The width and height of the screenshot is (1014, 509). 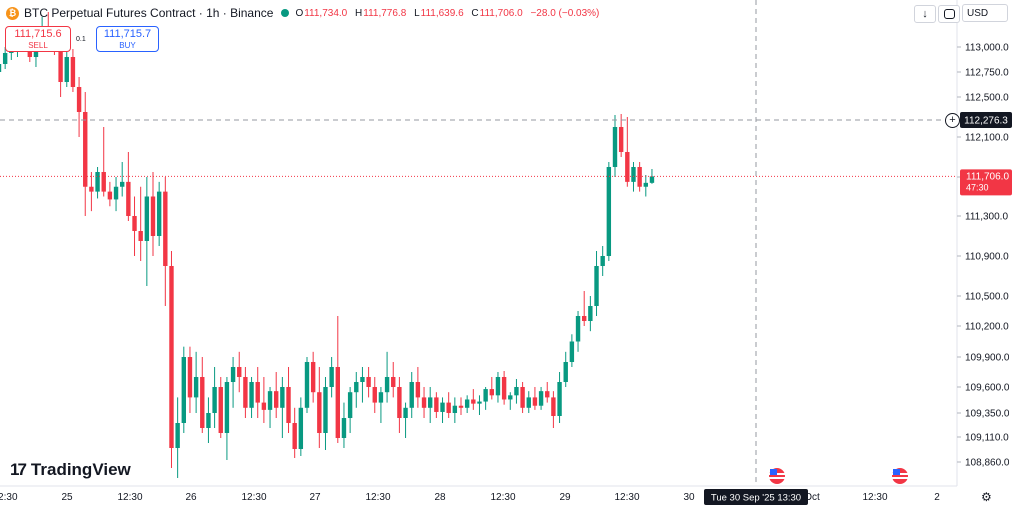 I want to click on download-arrow-button: ↓, so click(x=925, y=14).